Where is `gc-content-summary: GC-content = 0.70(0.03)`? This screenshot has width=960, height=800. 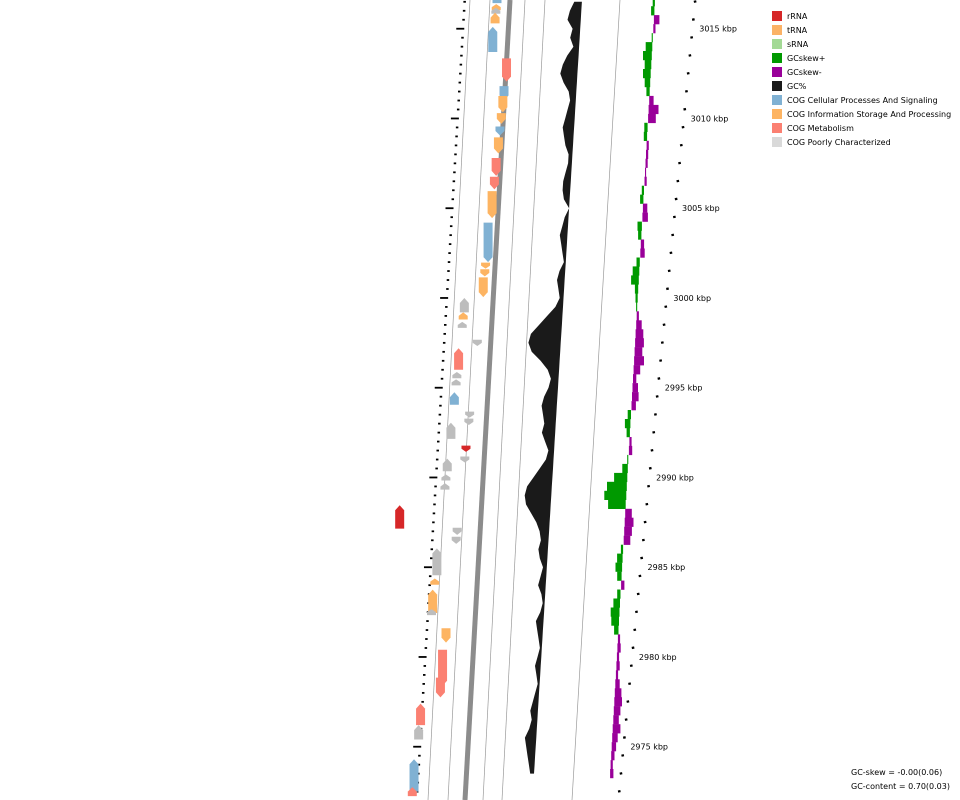 gc-content-summary: GC-content = 0.70(0.03) is located at coordinates (900, 786).